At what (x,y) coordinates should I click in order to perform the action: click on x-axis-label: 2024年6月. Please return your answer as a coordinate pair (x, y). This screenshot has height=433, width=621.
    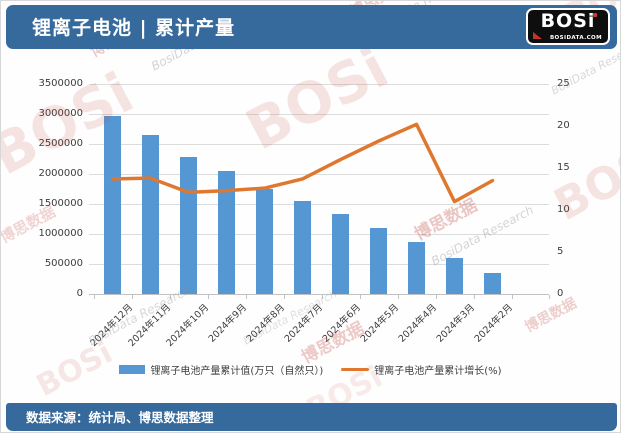
    Looking at the image, I should click on (342, 323).